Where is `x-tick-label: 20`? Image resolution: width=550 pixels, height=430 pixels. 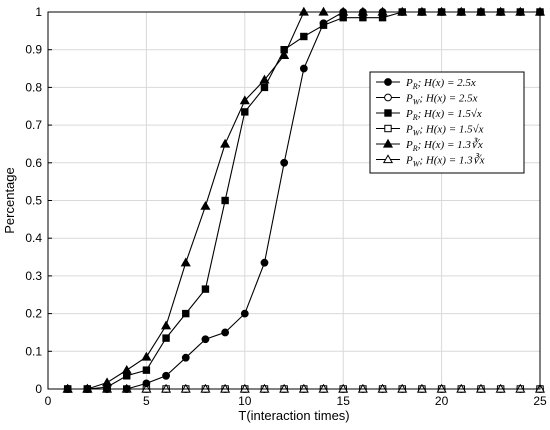 x-tick-label: 20 is located at coordinates (442, 401).